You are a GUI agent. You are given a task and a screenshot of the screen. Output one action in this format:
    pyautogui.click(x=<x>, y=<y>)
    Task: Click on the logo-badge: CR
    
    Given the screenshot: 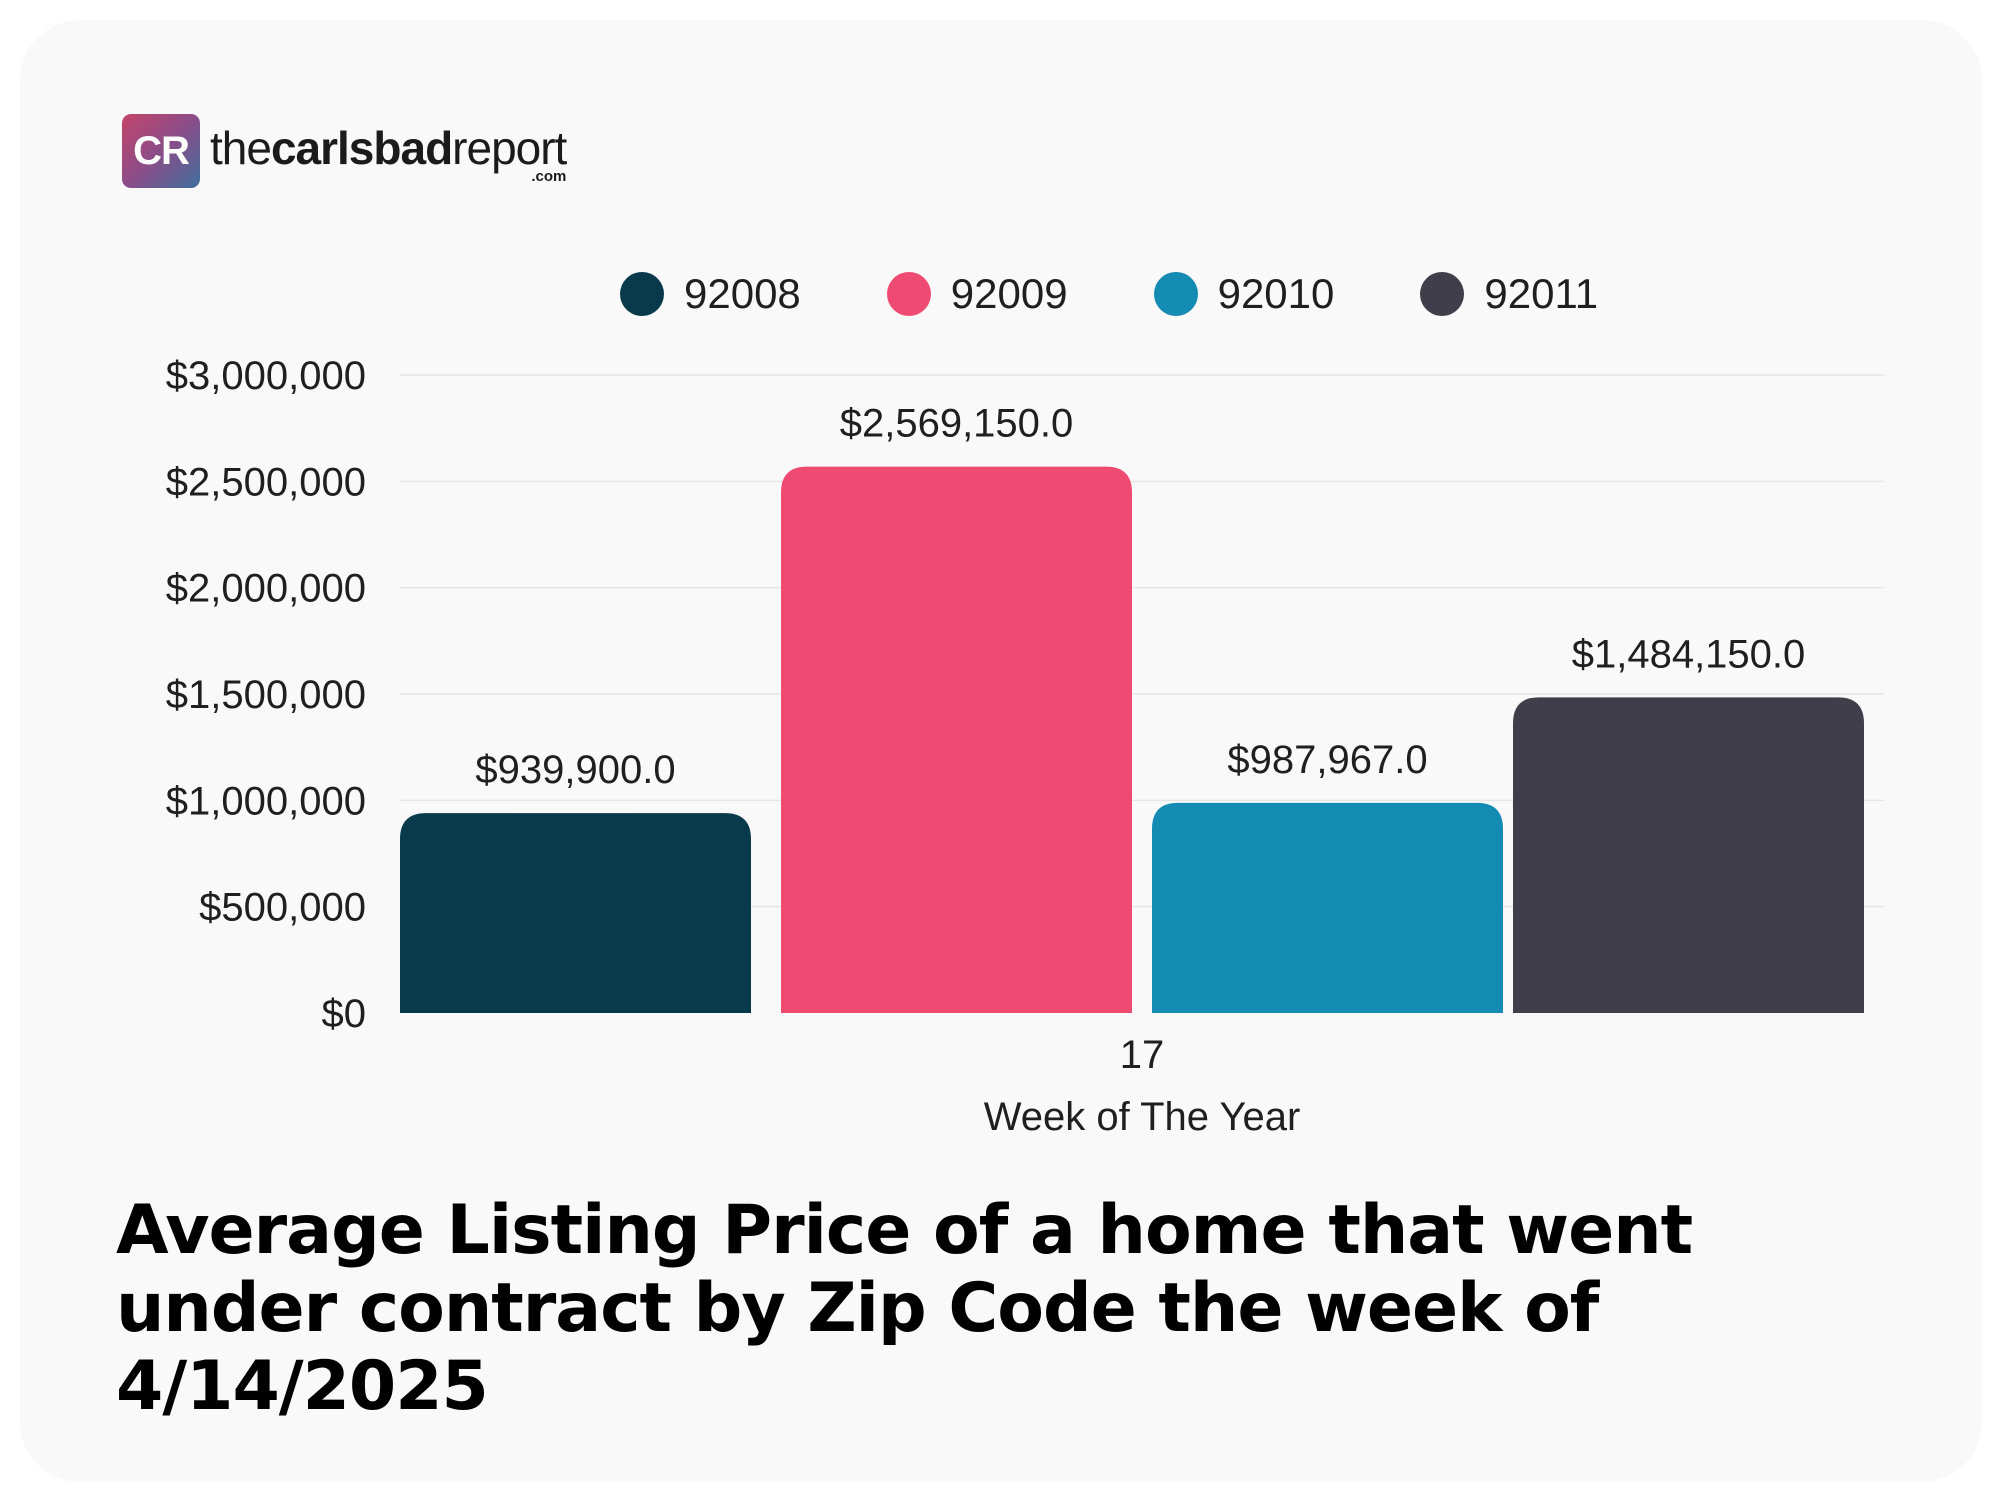 What is the action you would take?
    pyautogui.click(x=161, y=151)
    